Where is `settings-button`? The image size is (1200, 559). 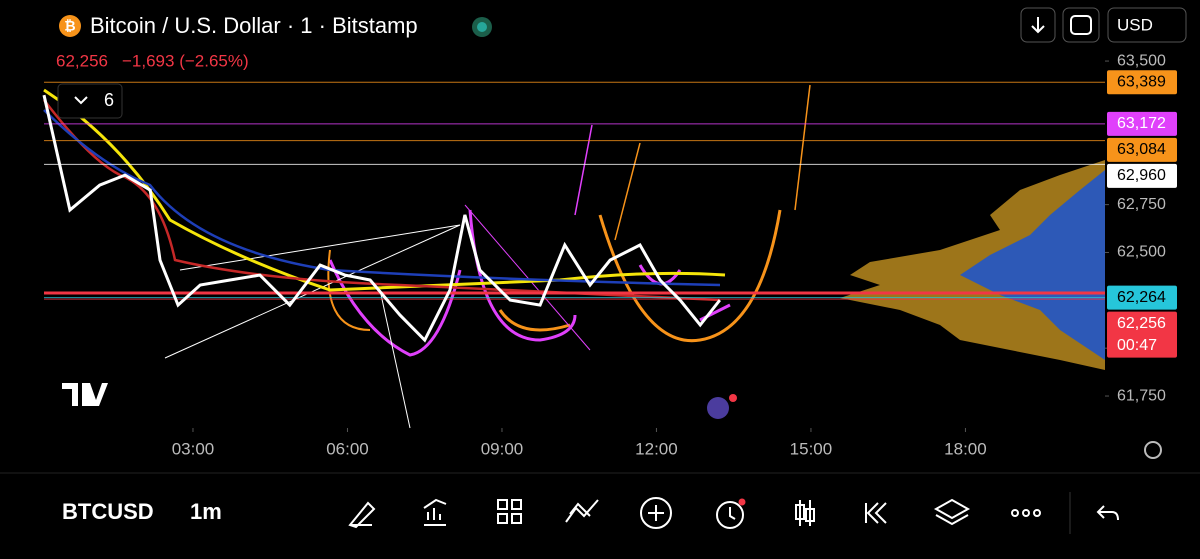
settings-button is located at coordinates (1153, 450).